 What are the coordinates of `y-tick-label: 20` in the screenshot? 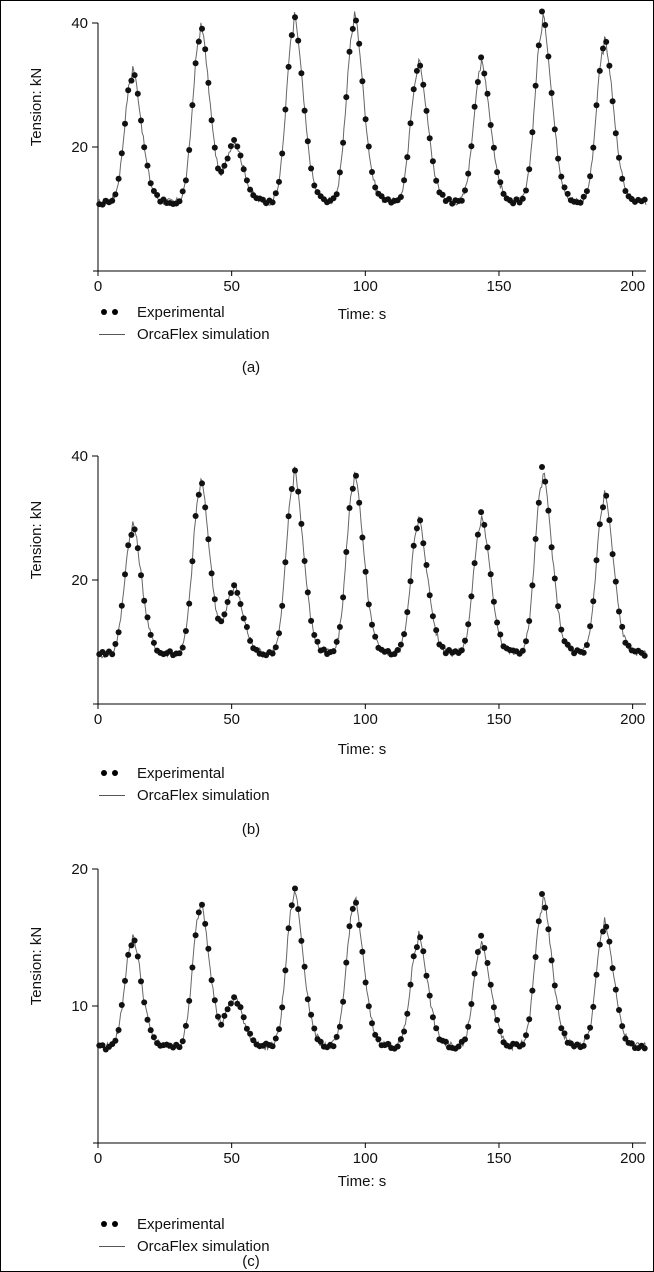 It's located at (79, 580).